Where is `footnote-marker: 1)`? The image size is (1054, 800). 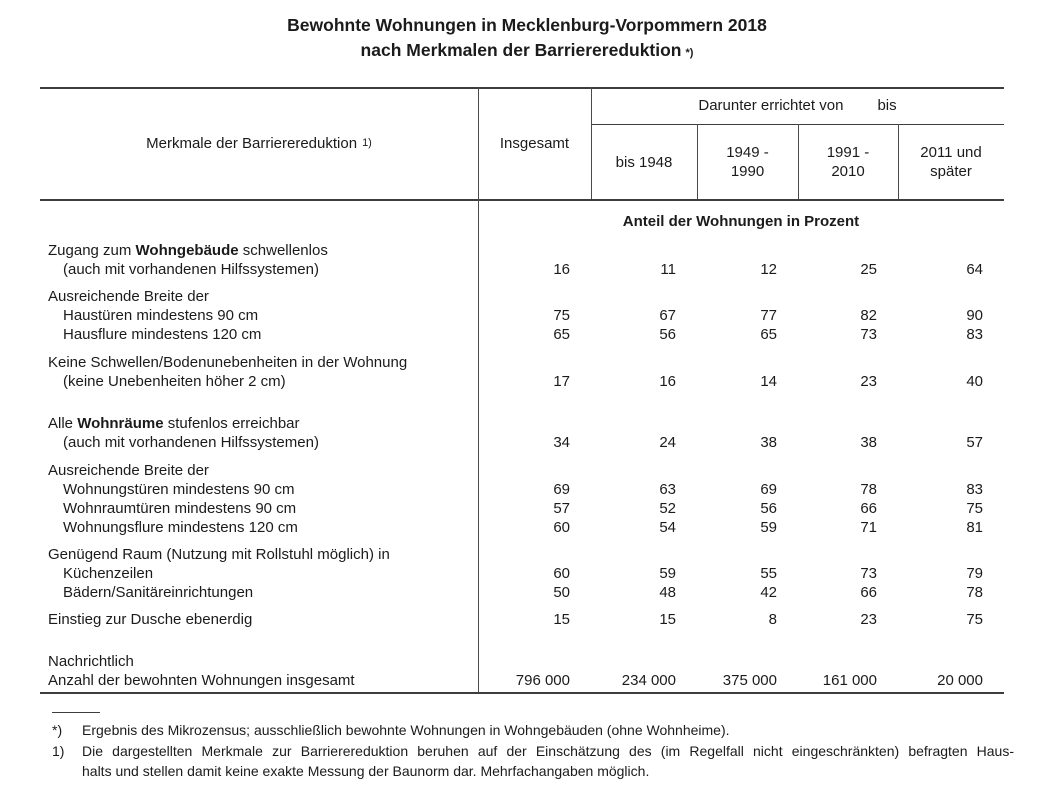
footnote-marker: 1) is located at coordinates (58, 750).